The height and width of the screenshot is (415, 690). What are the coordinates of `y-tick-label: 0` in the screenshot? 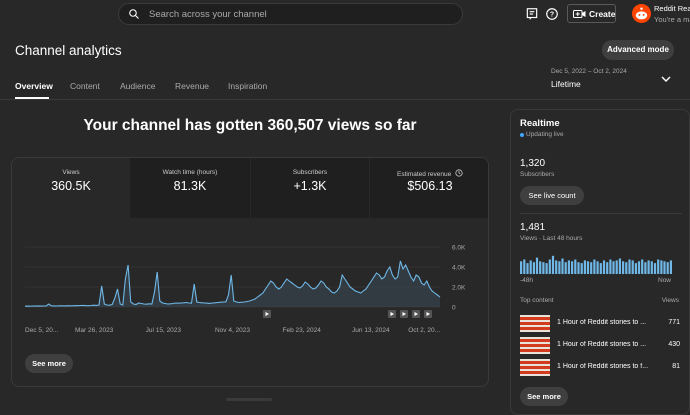 It's located at (454, 308).